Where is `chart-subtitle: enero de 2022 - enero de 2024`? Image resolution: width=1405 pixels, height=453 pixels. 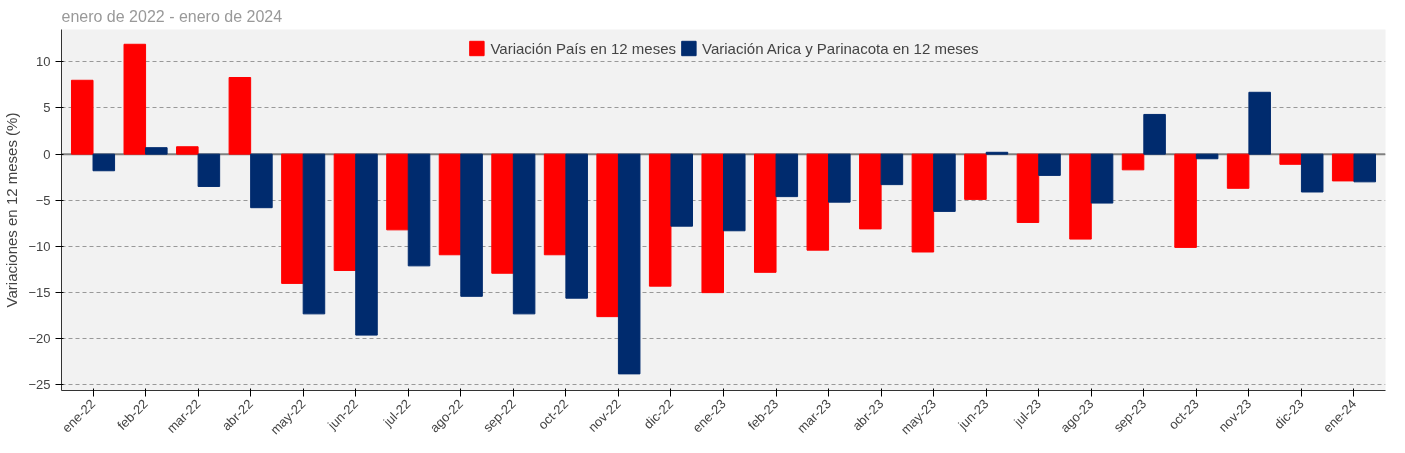 chart-subtitle: enero de 2022 - enero de 2024 is located at coordinates (172, 16).